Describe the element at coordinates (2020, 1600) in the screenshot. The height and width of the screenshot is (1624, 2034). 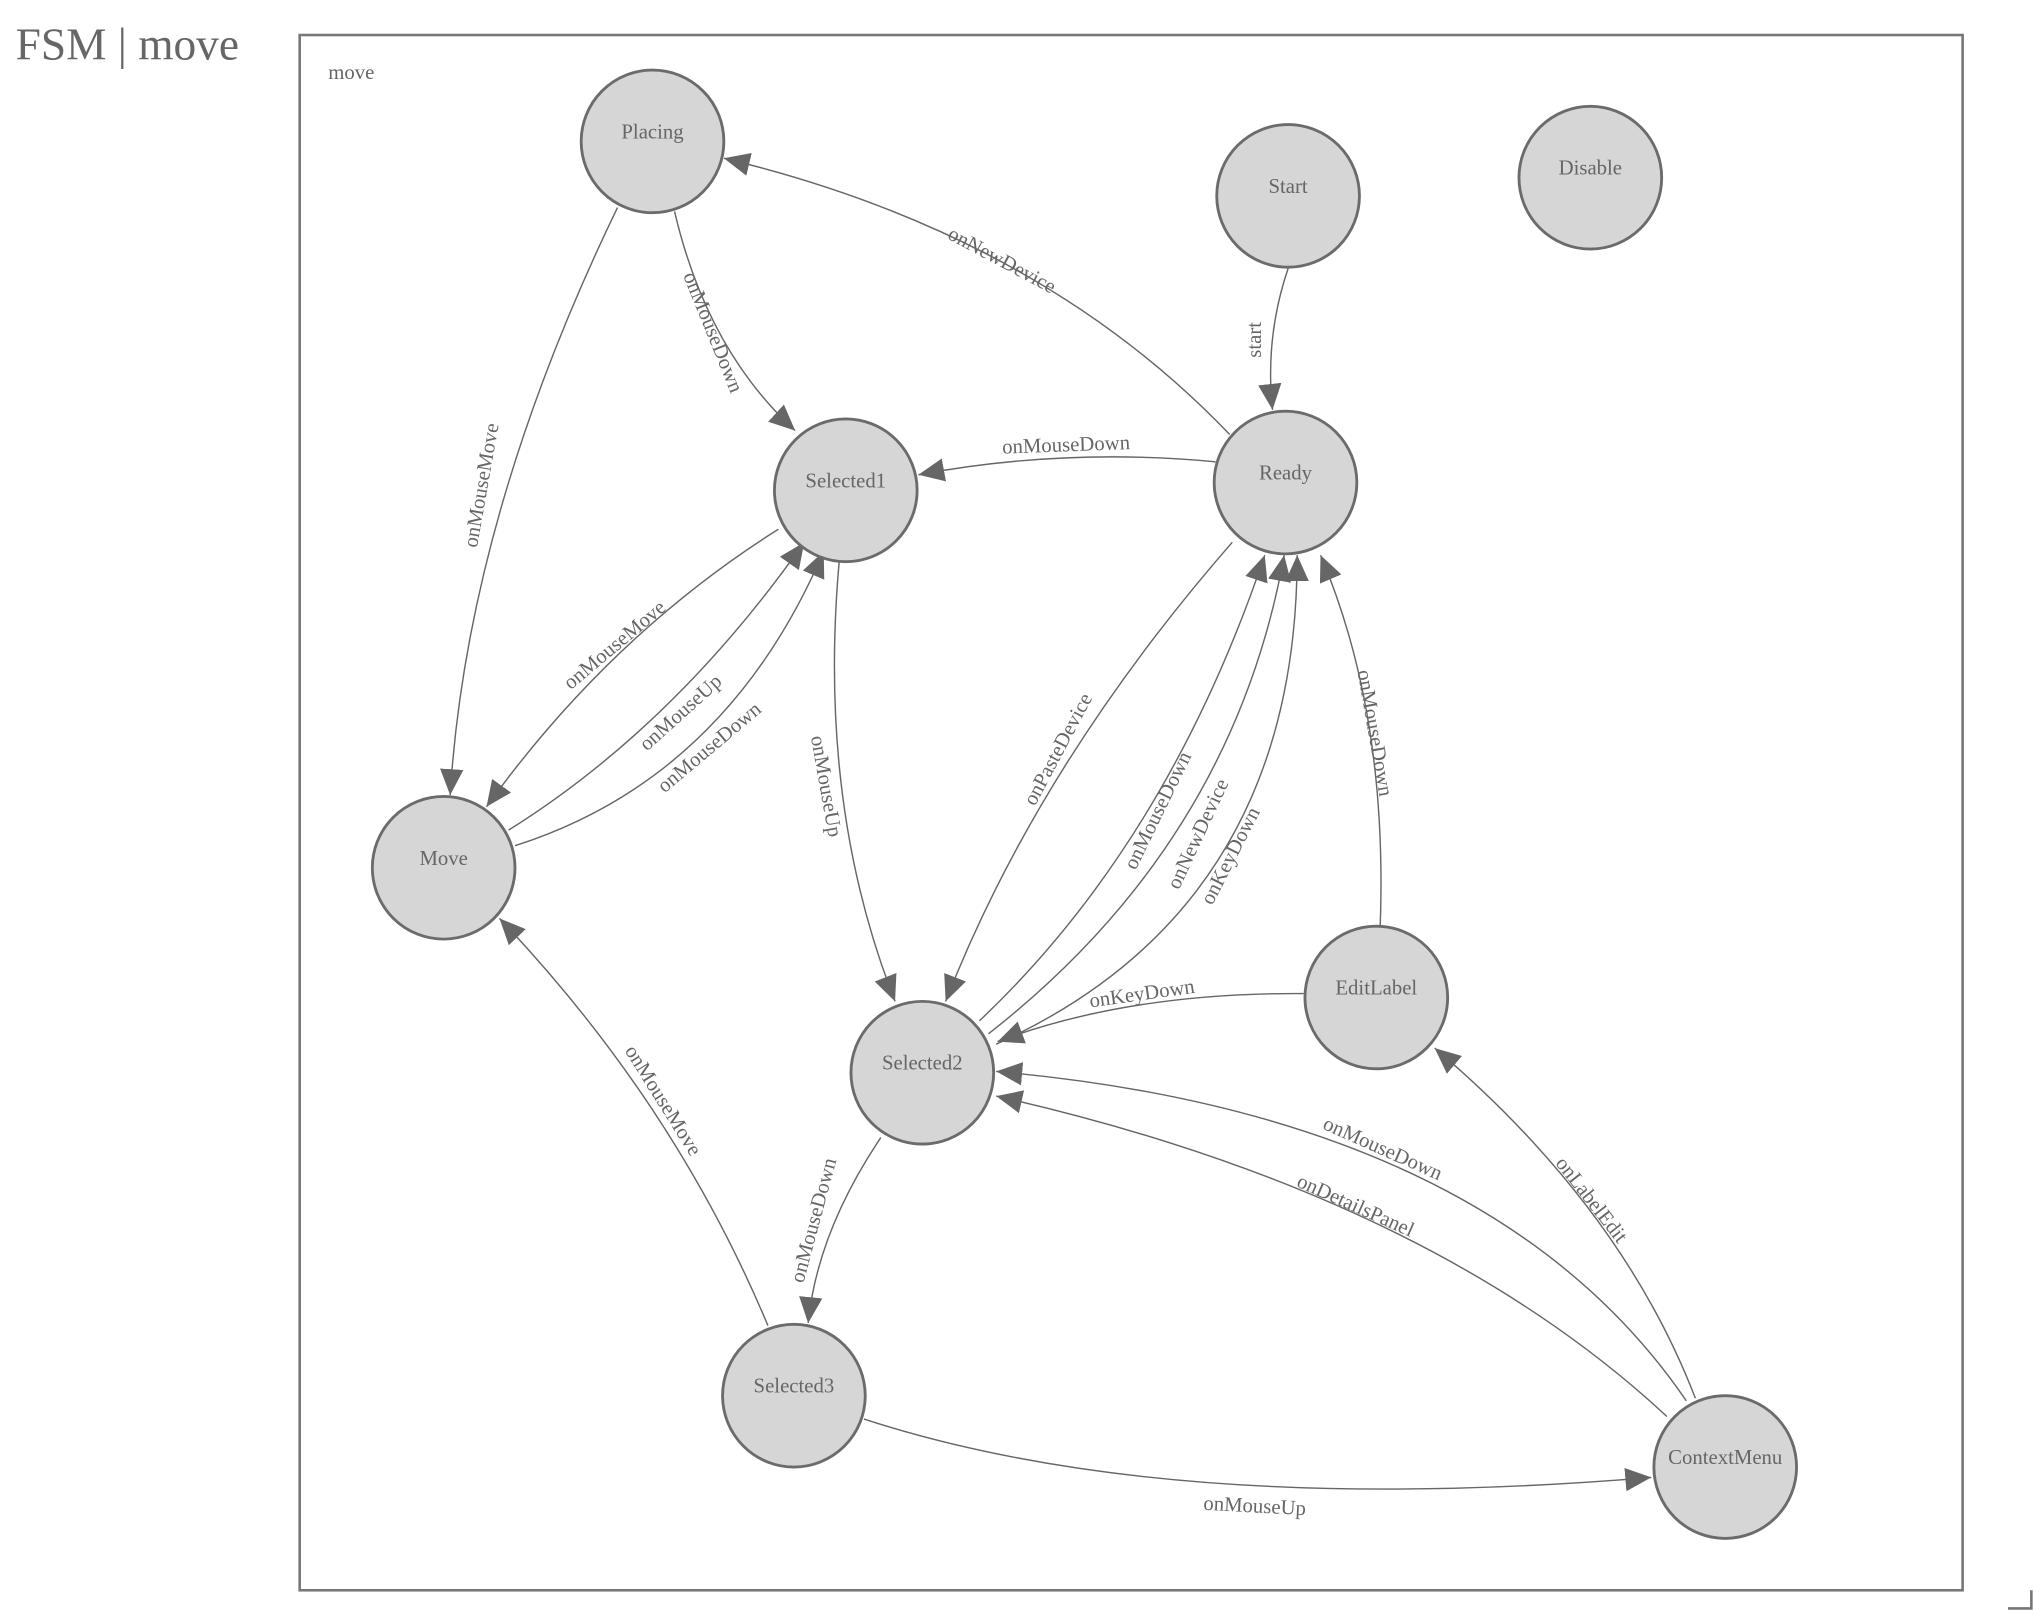
I see `resize-handle` at that location.